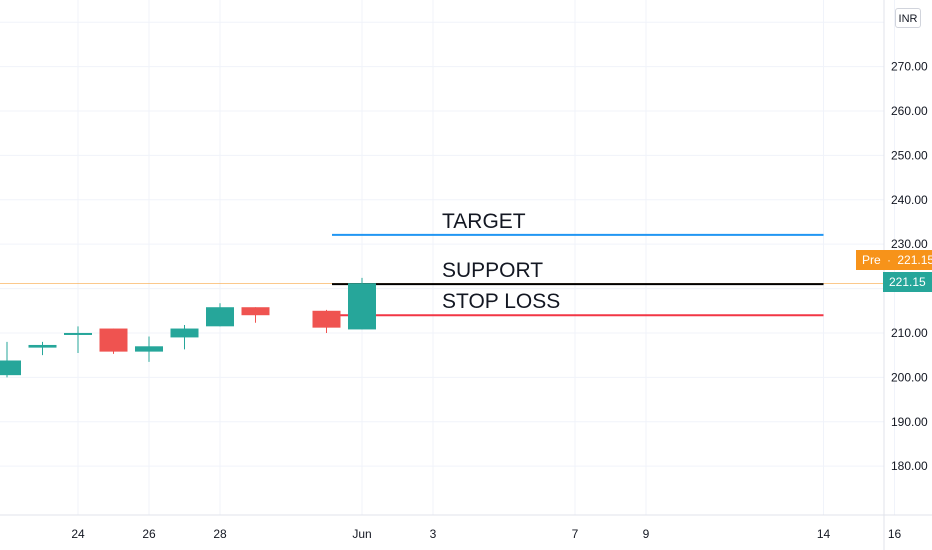  What do you see at coordinates (466, 527) in the screenshot?
I see `time-axis: 242628Jun37914162123` at bounding box center [466, 527].